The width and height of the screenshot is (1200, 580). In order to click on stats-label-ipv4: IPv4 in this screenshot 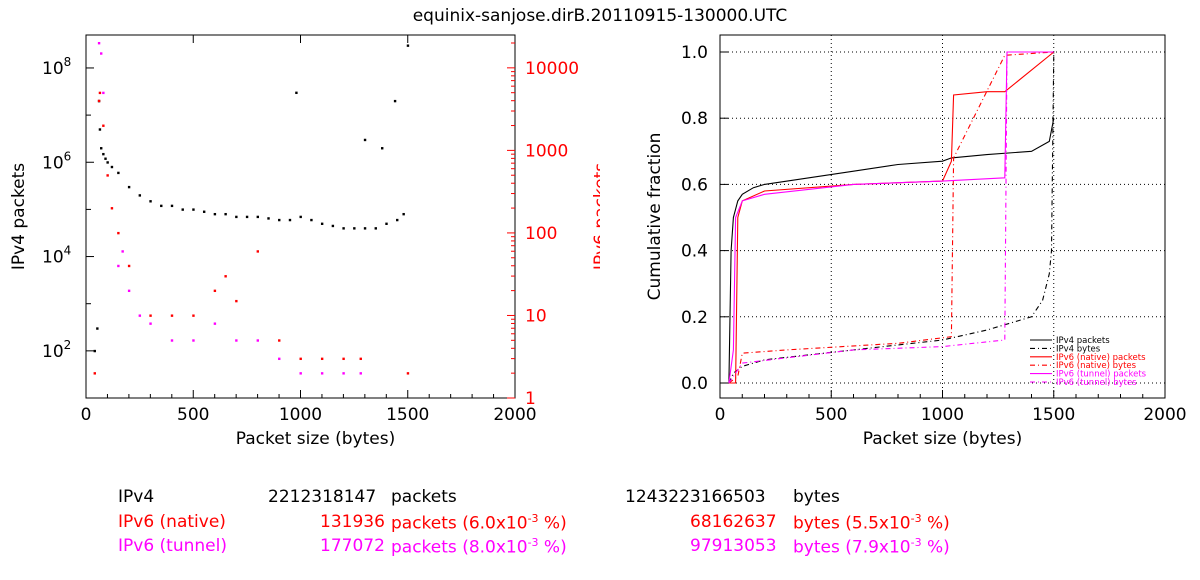, I will do `click(136, 497)`.